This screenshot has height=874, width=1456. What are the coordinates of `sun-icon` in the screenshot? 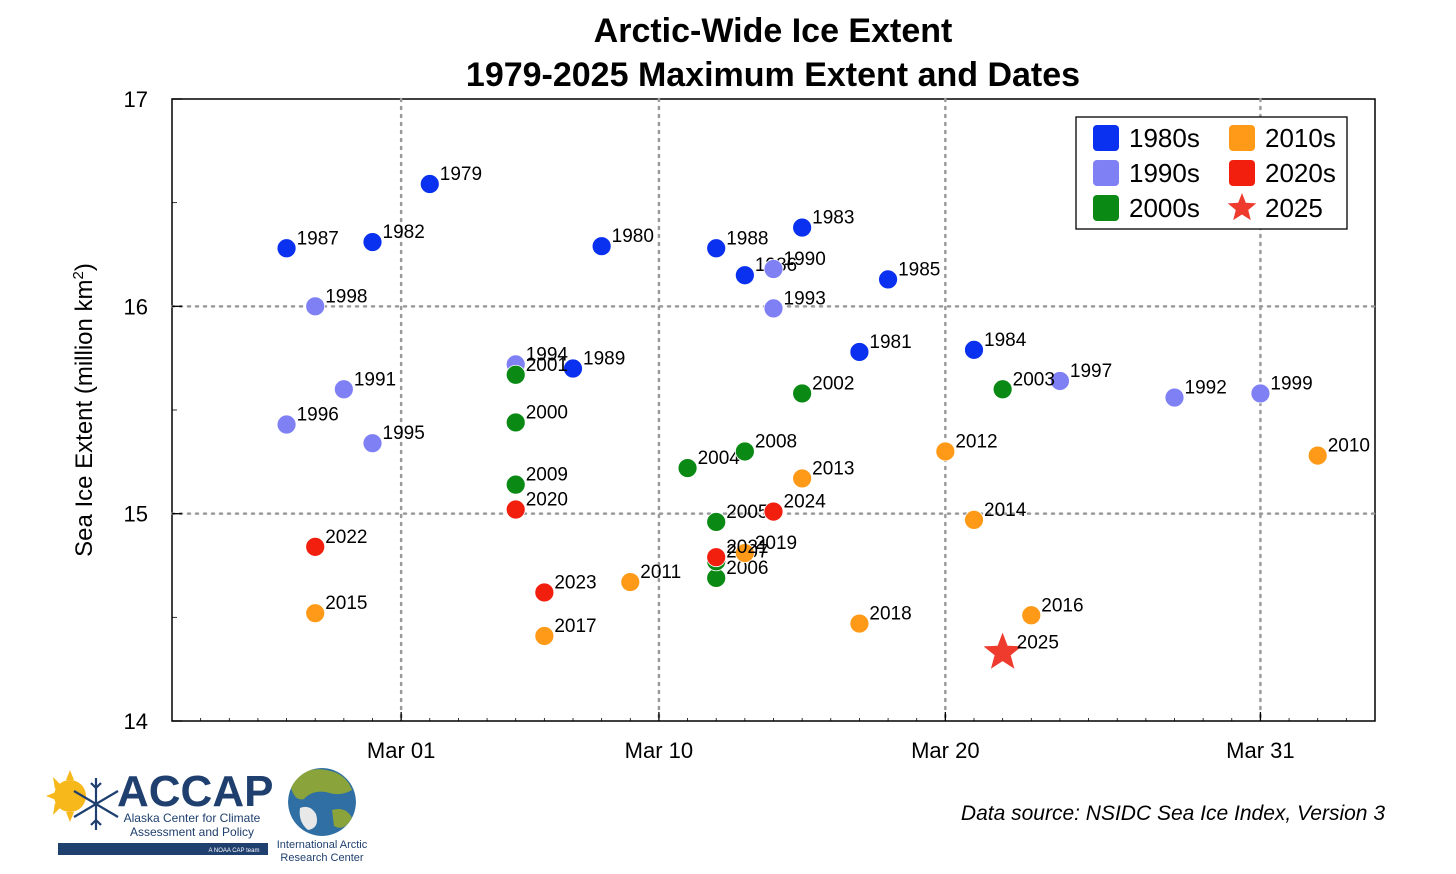 It's located at (66, 796).